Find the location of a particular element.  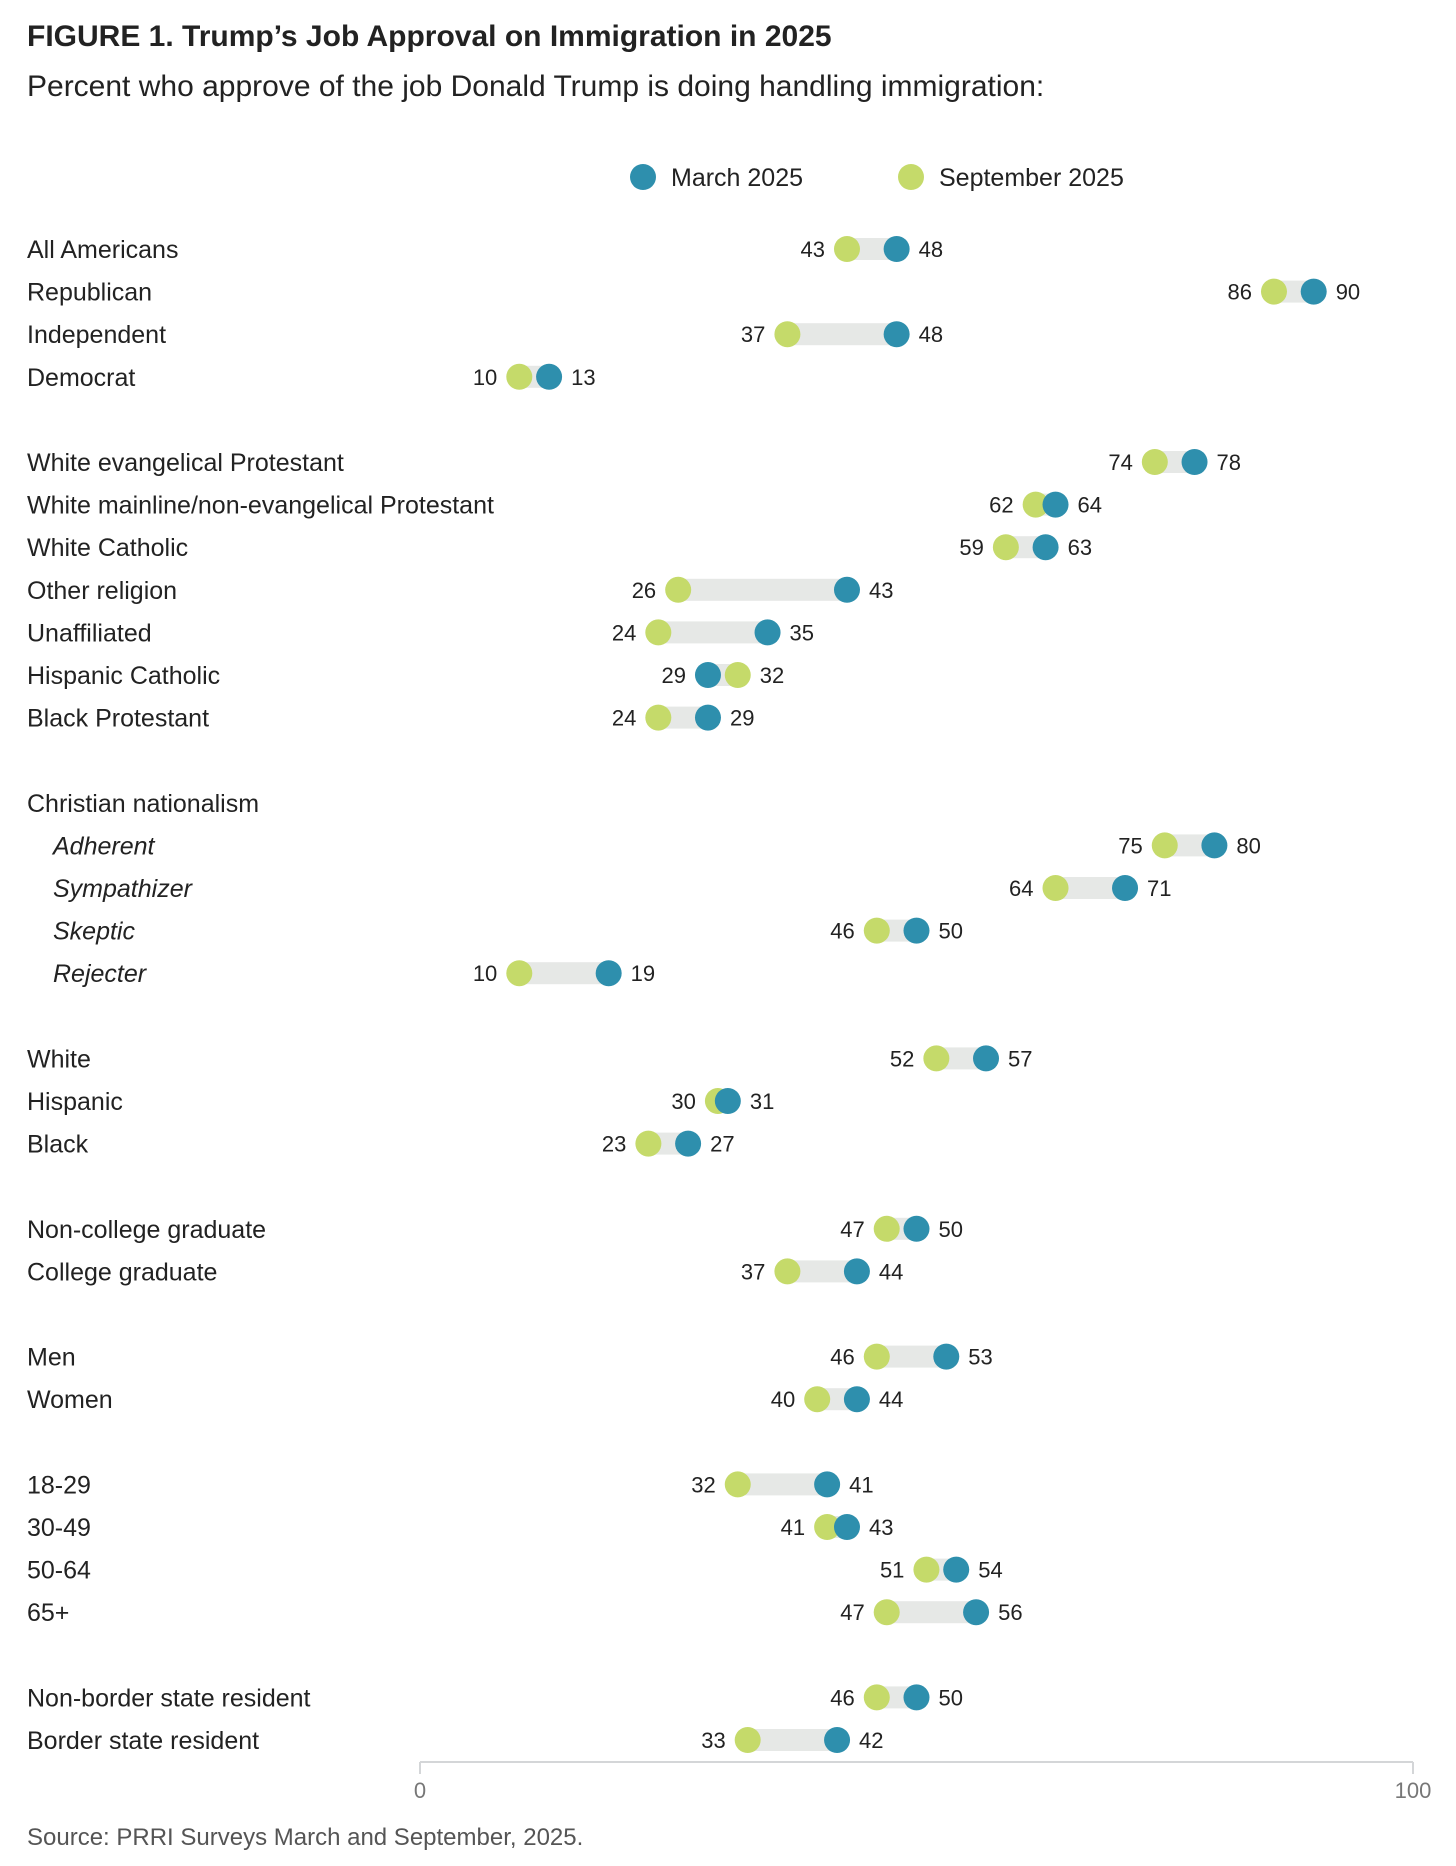

row-label: College graduate is located at coordinates (122, 1272).